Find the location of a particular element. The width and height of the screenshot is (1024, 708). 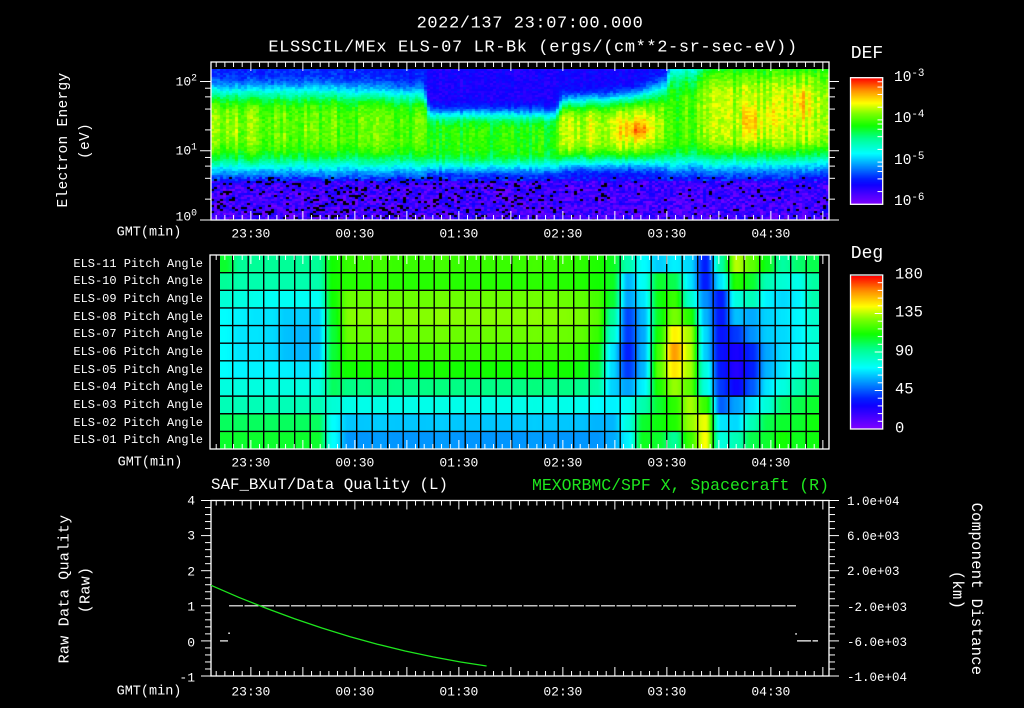

spacecraft-x-series is located at coordinates (348, 625).